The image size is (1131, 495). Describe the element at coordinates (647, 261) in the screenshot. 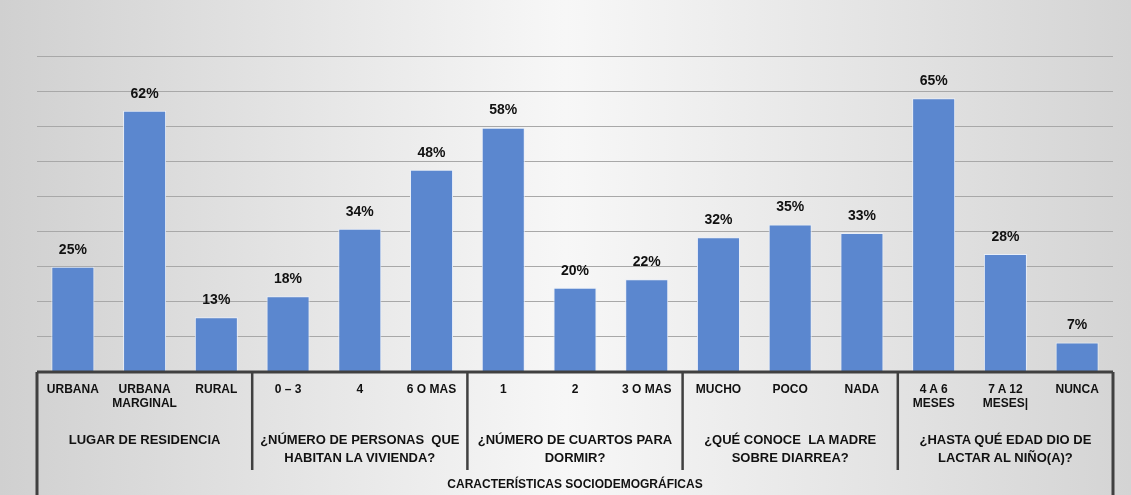

I see `data-label: 22%` at that location.